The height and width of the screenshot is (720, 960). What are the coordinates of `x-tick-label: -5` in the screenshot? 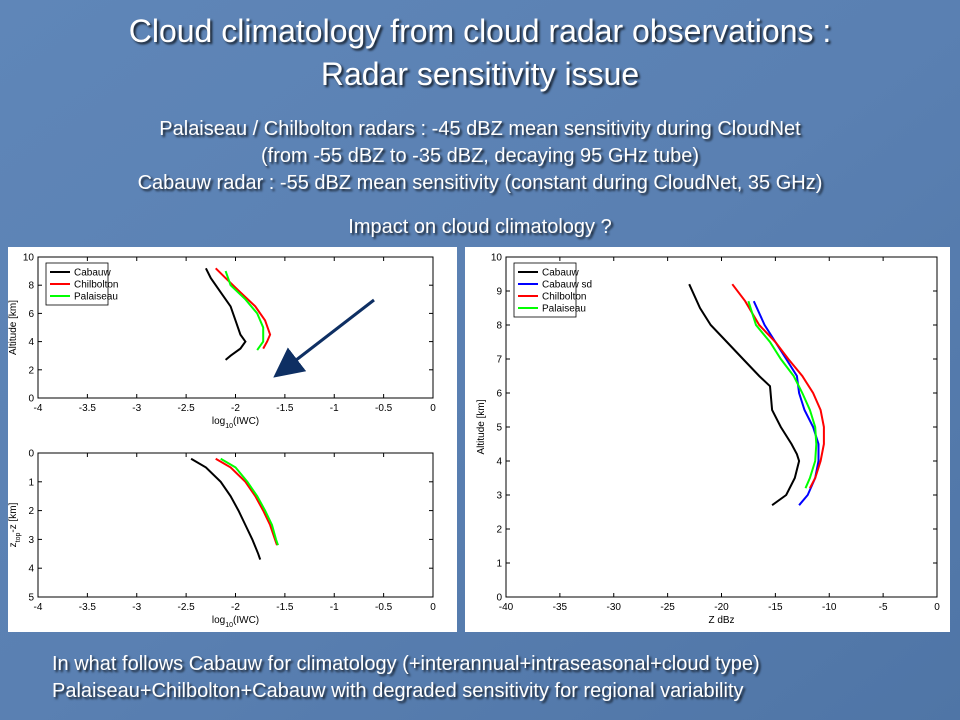 It's located at (883, 607).